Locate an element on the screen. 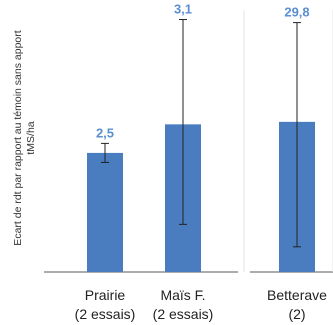 This screenshot has height=325, width=333. category-label-0-0-0: Prairie is located at coordinates (105, 295).